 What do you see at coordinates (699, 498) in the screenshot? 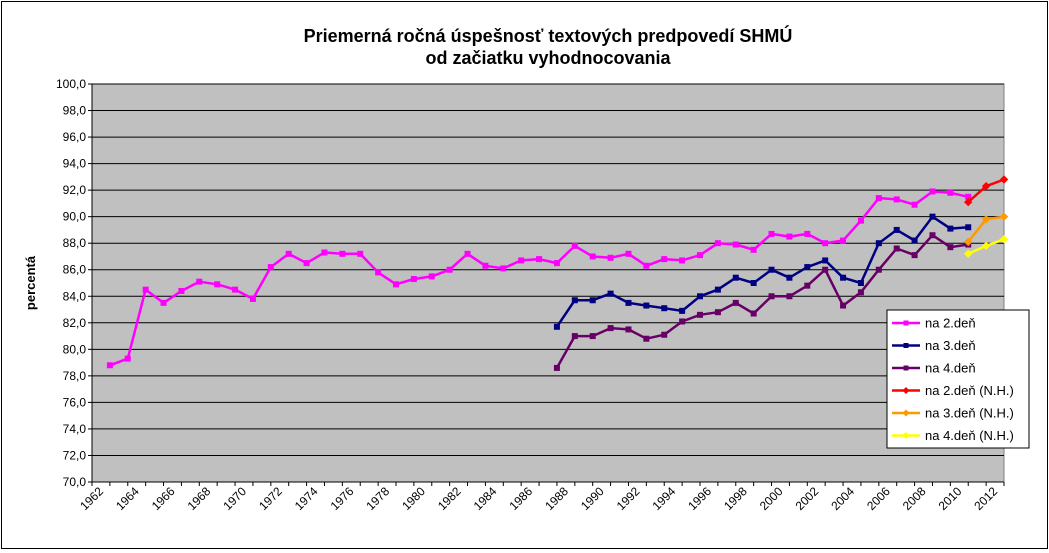
I see `x-tick-label: 1996` at bounding box center [699, 498].